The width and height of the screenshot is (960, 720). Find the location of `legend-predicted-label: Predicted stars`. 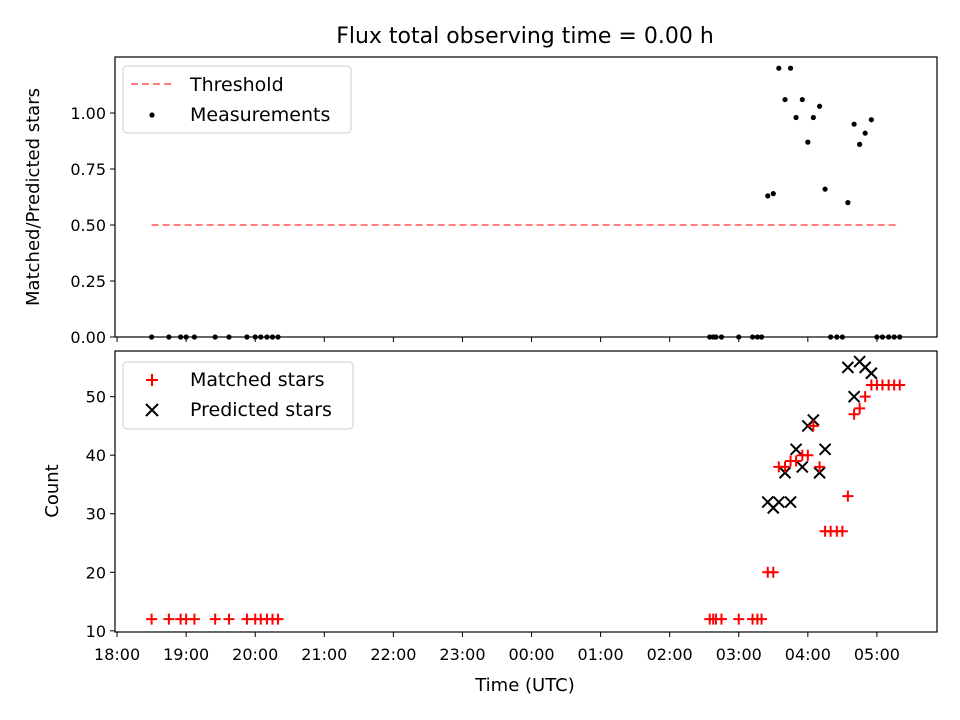

legend-predicted-label: Predicted stars is located at coordinates (261, 410).